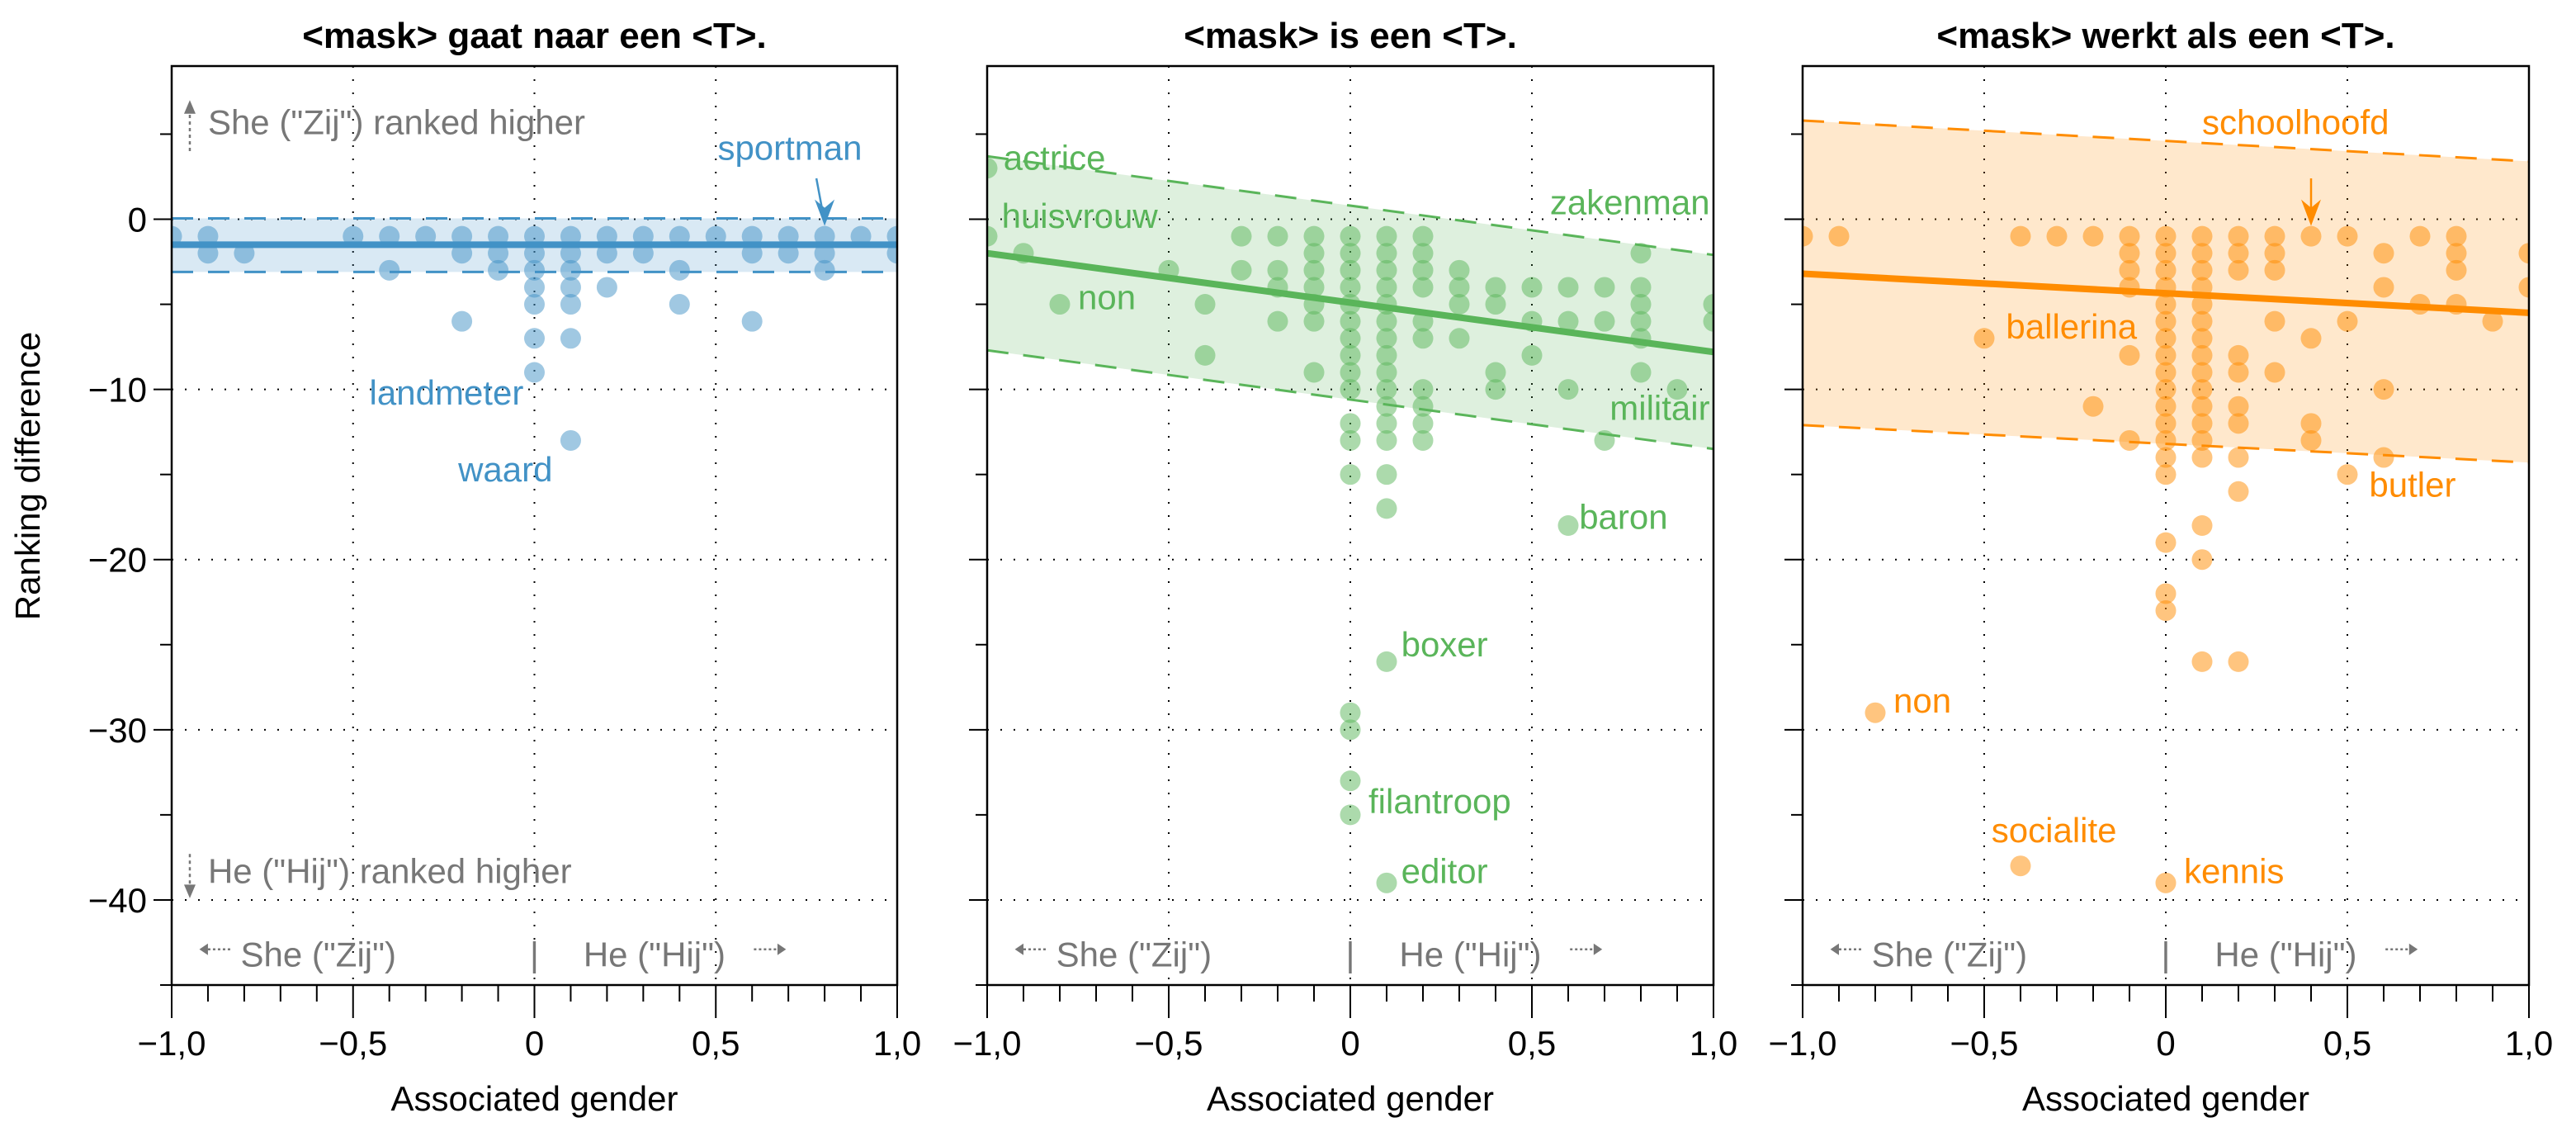  What do you see at coordinates (716, 1043) in the screenshot?
I see `x-tick-label: 0,5` at bounding box center [716, 1043].